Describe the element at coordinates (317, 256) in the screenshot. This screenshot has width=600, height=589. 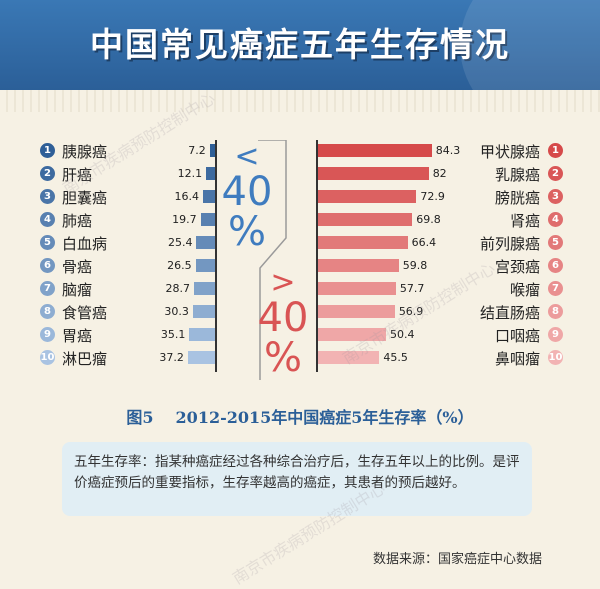
I see `right-axis-line` at that location.